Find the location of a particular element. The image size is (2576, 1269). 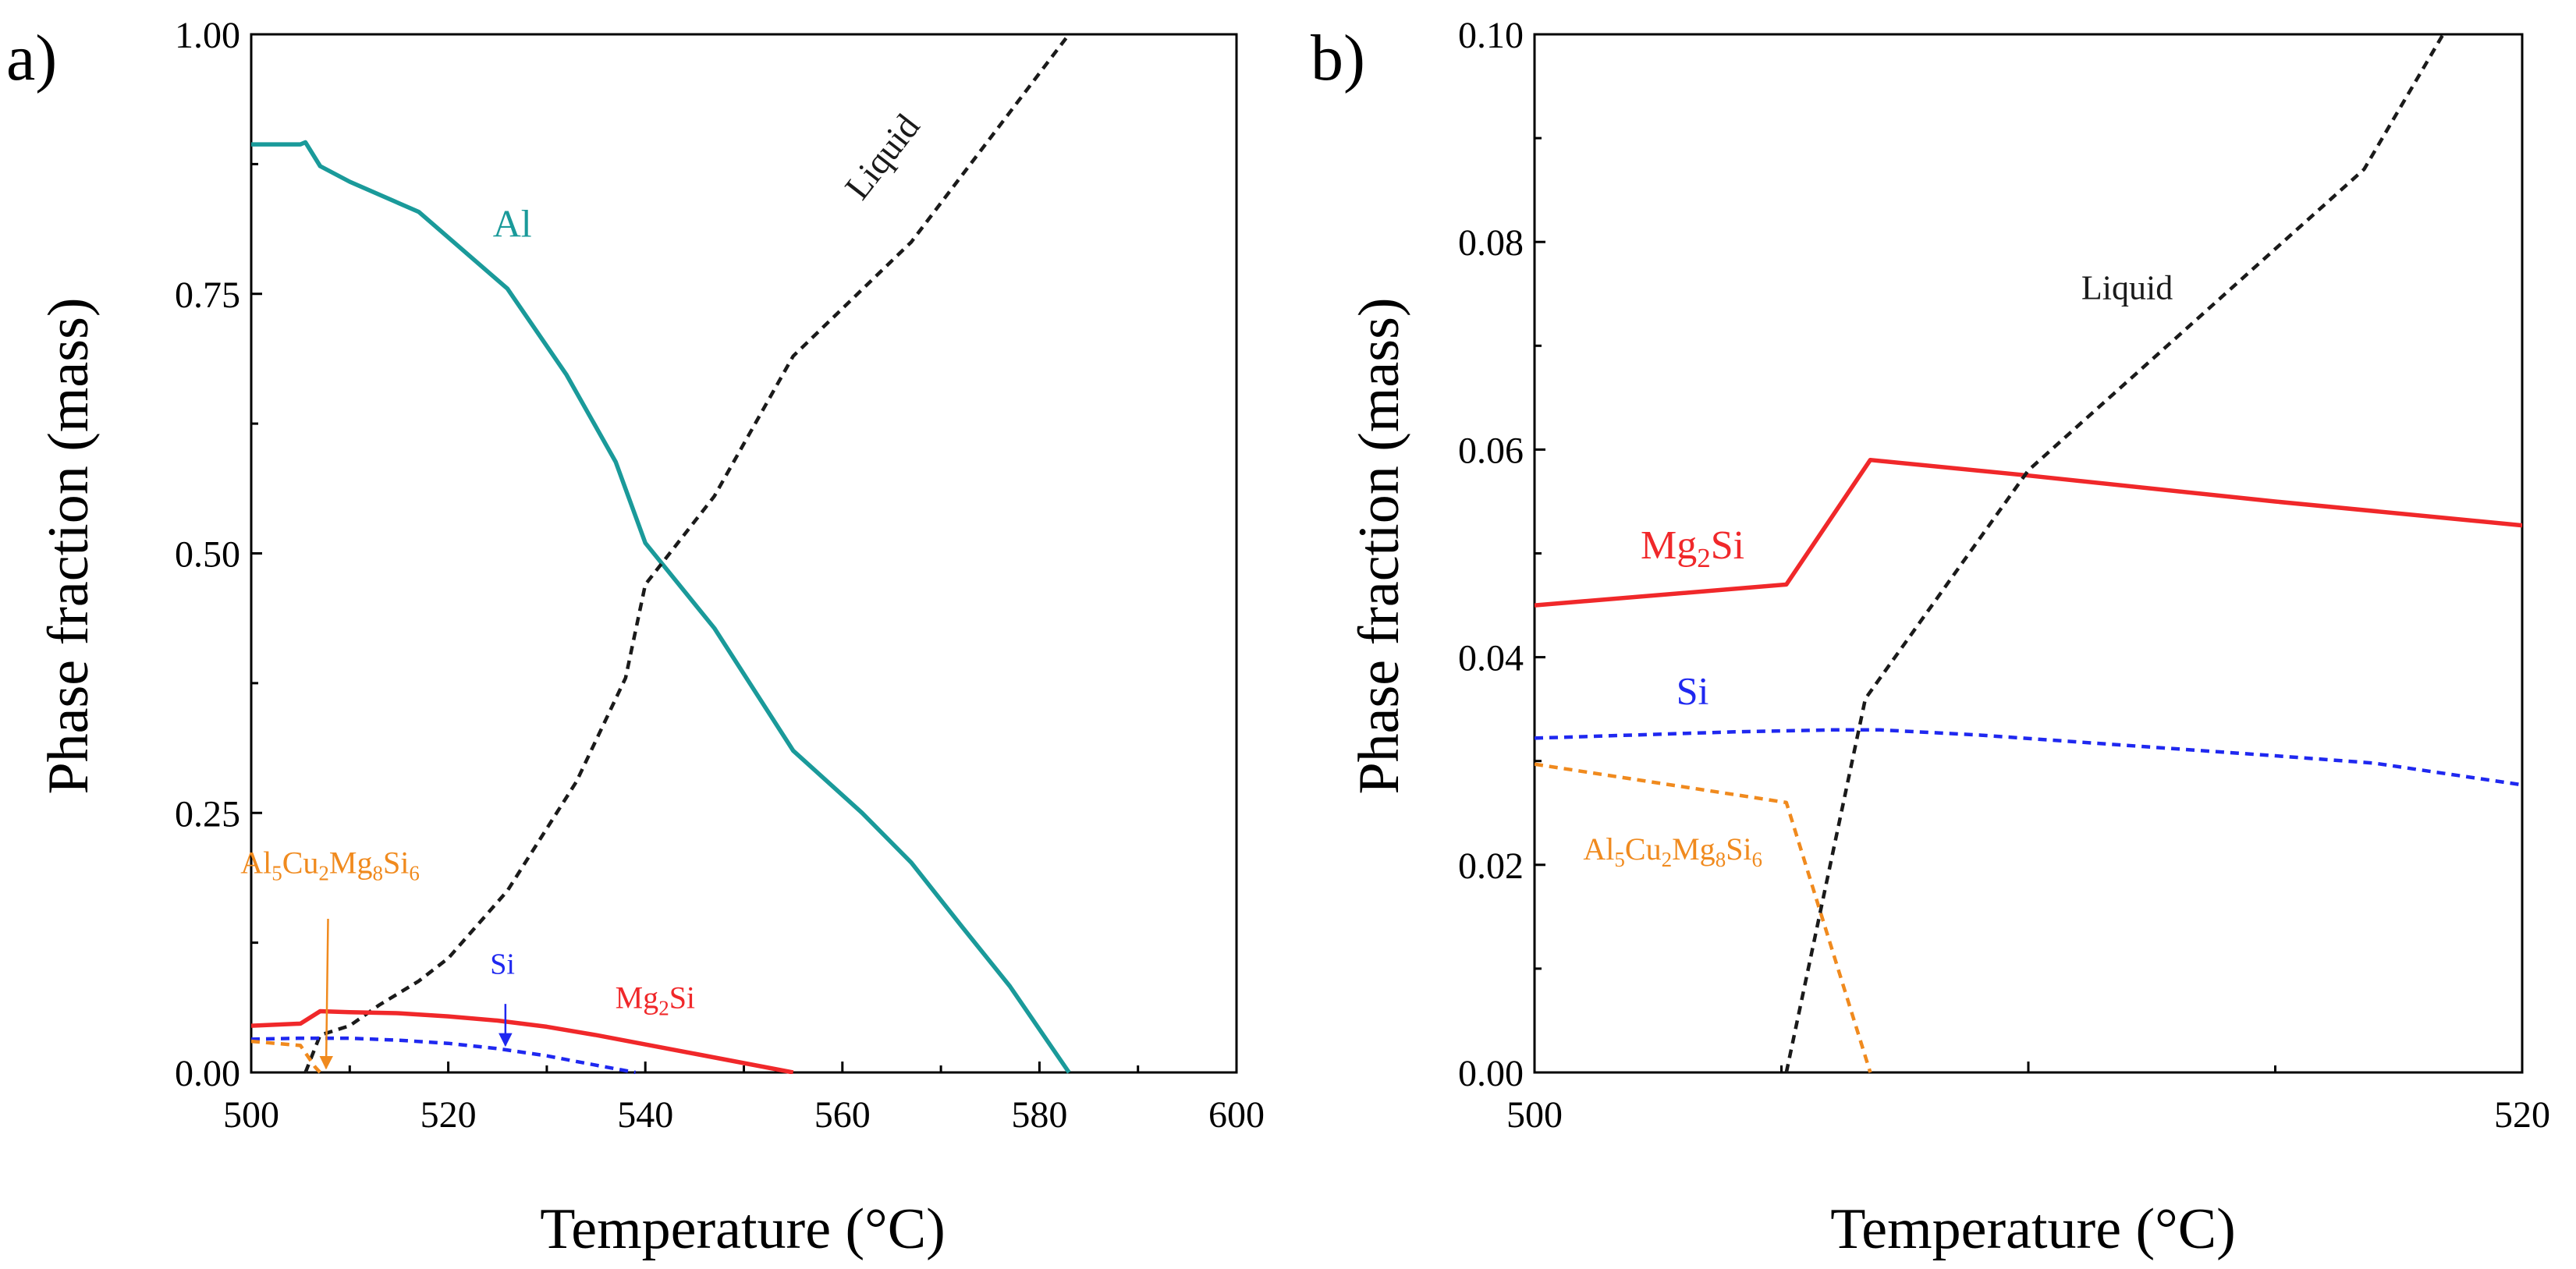

panel-label-a: a) is located at coordinates (31, 58).